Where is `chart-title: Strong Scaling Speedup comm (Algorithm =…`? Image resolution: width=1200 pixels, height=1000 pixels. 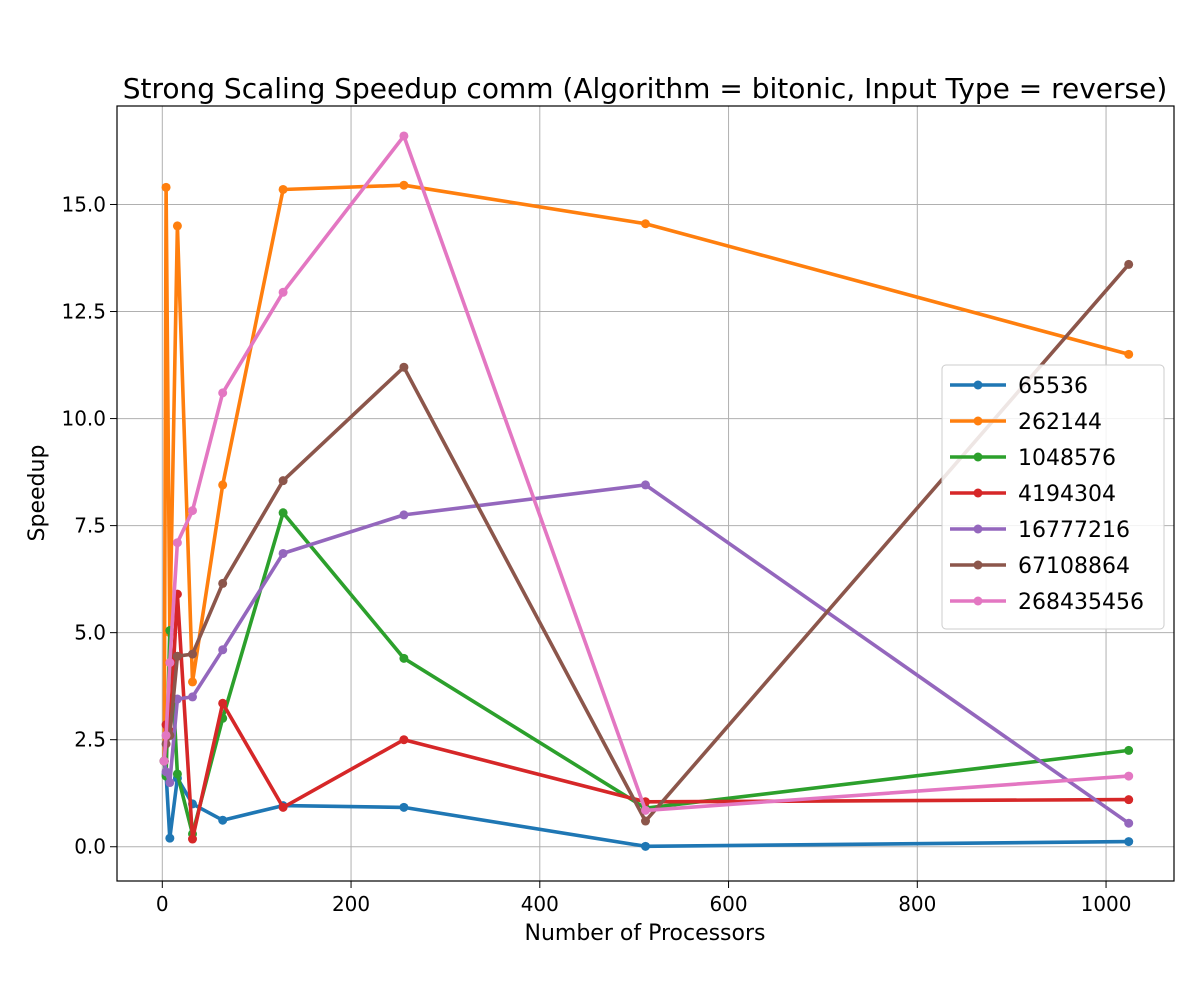
chart-title: Strong Scaling Speedup comm (Algorithm =… is located at coordinates (645, 88).